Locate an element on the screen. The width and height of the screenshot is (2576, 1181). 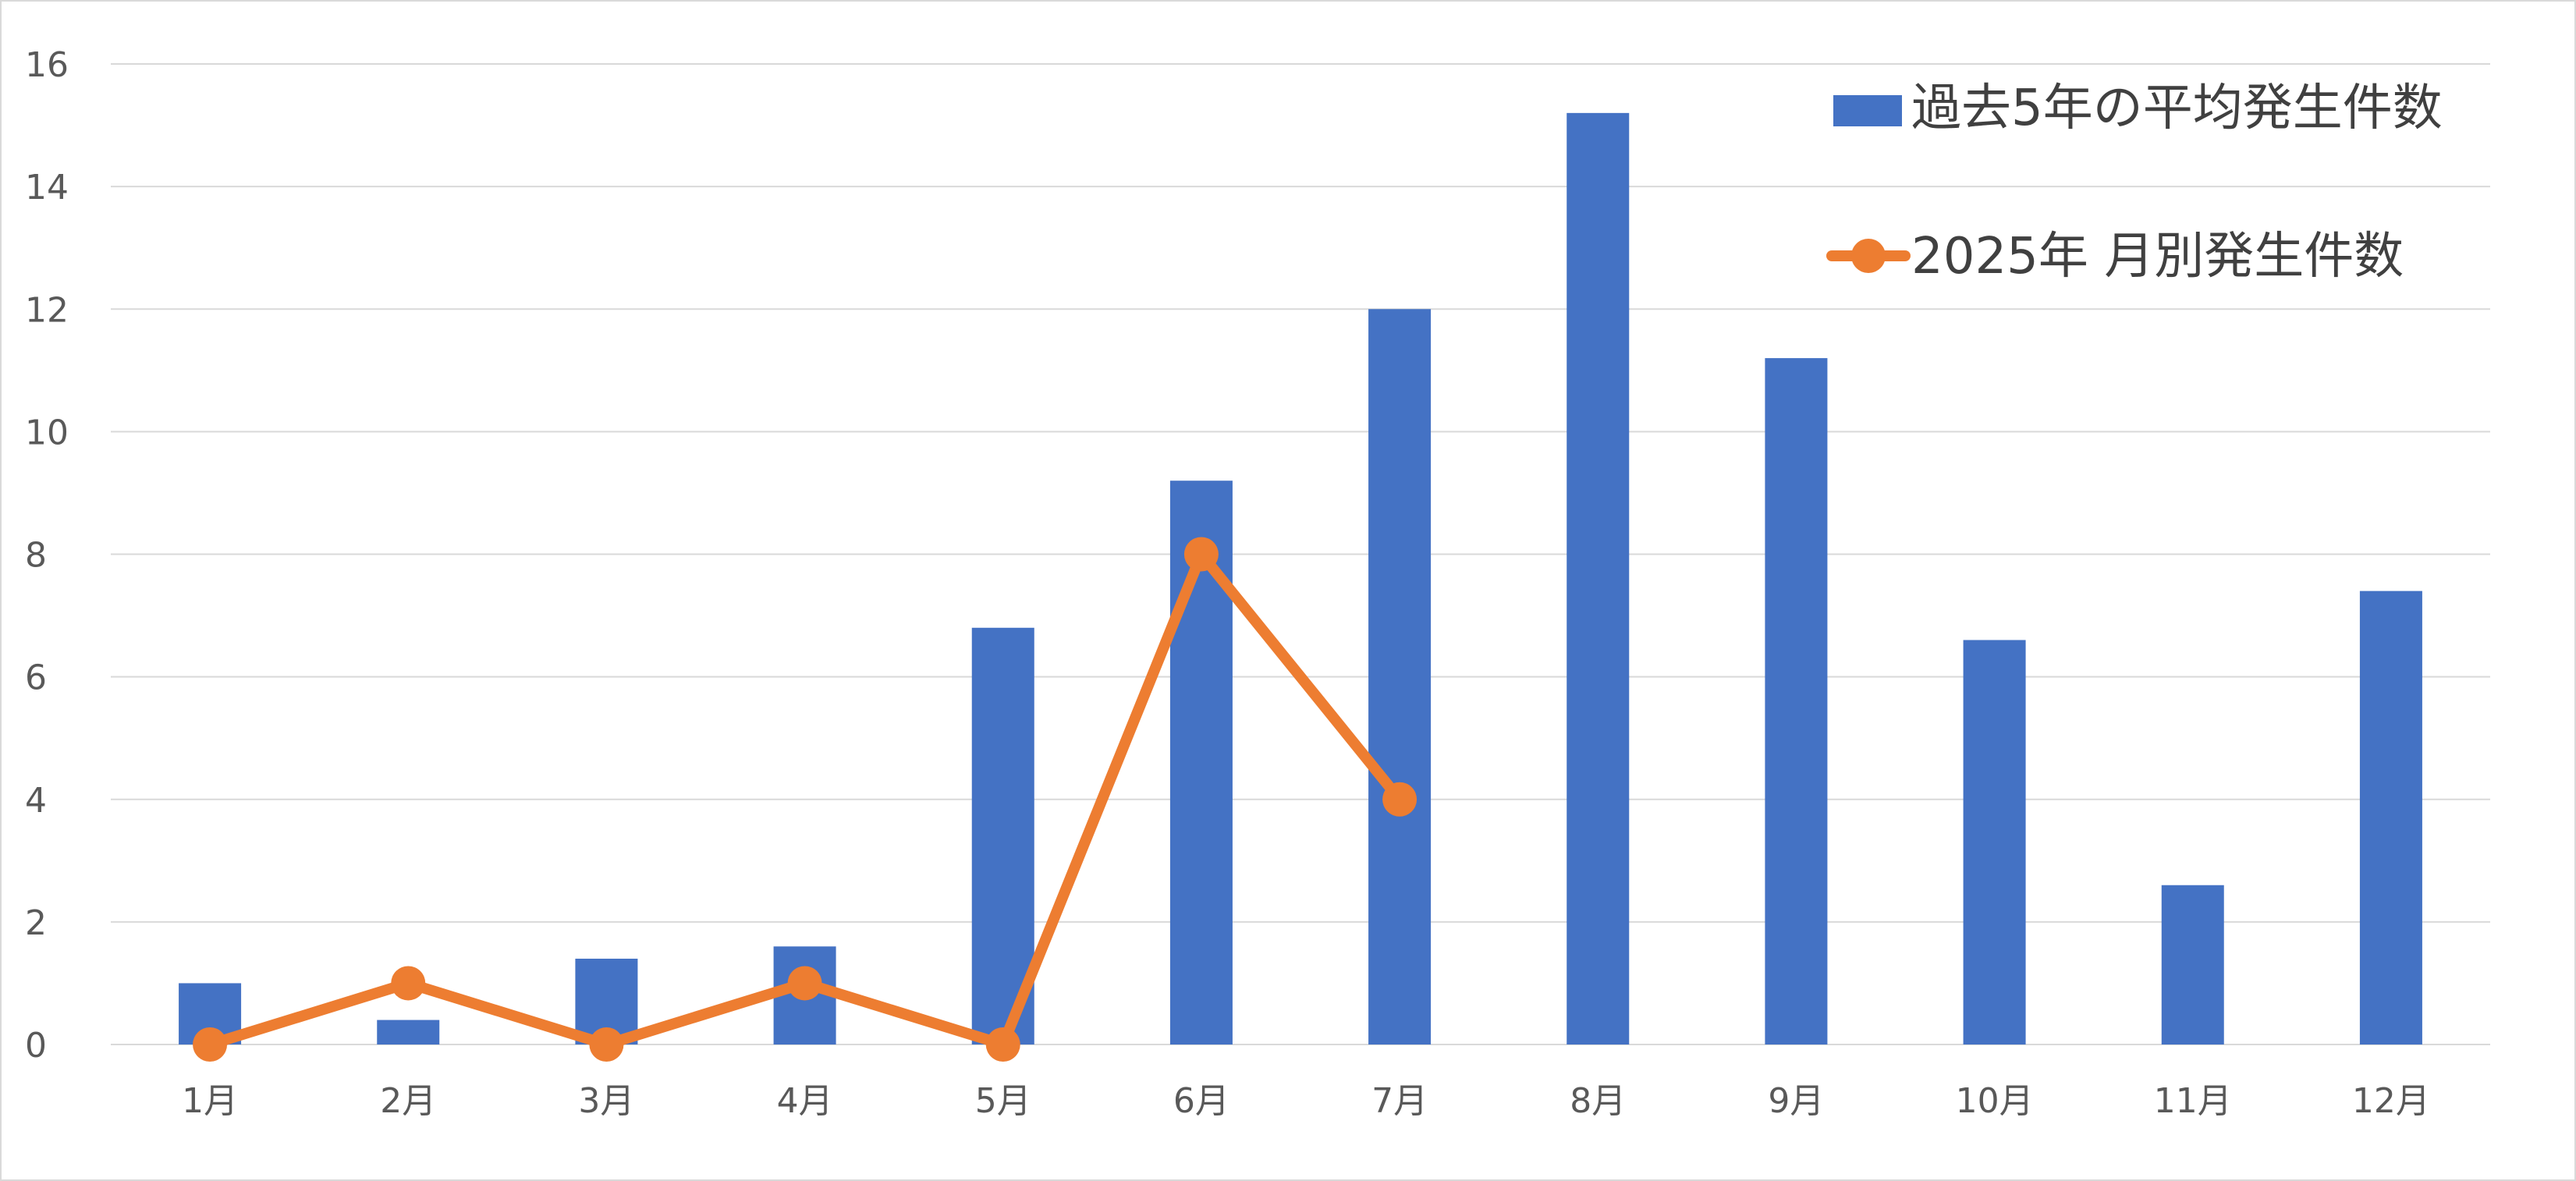
x-tick-label: 9月 is located at coordinates (1796, 1101).